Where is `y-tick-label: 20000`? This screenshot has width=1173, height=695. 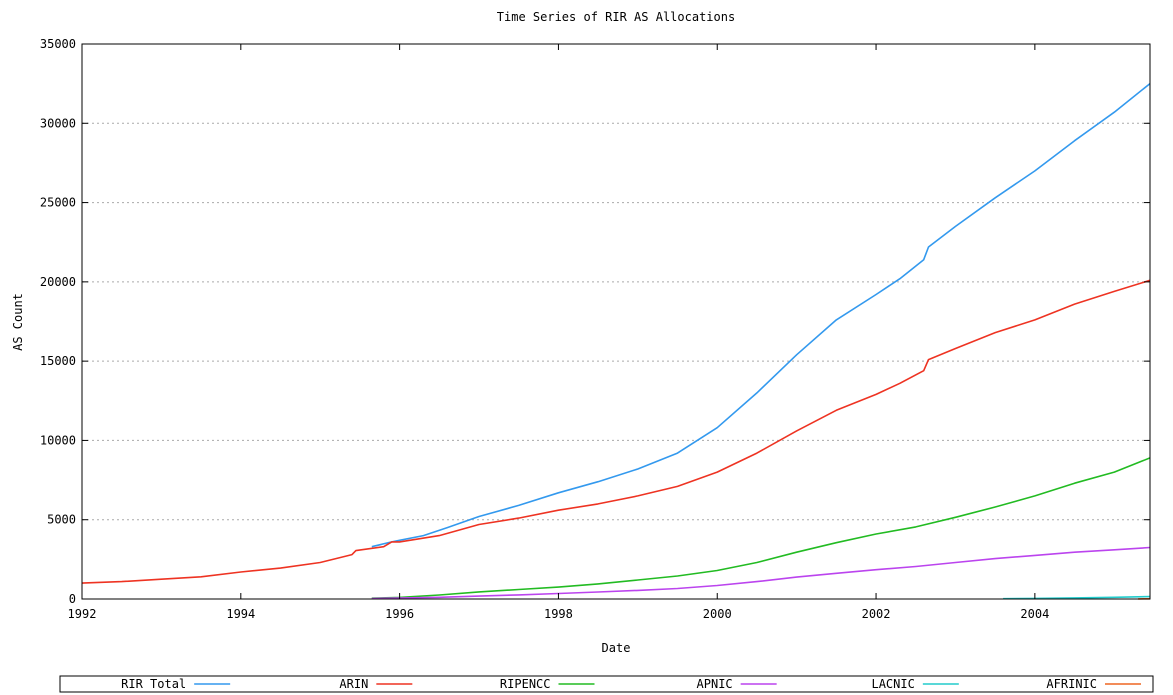 y-tick-label: 20000 is located at coordinates (58, 282).